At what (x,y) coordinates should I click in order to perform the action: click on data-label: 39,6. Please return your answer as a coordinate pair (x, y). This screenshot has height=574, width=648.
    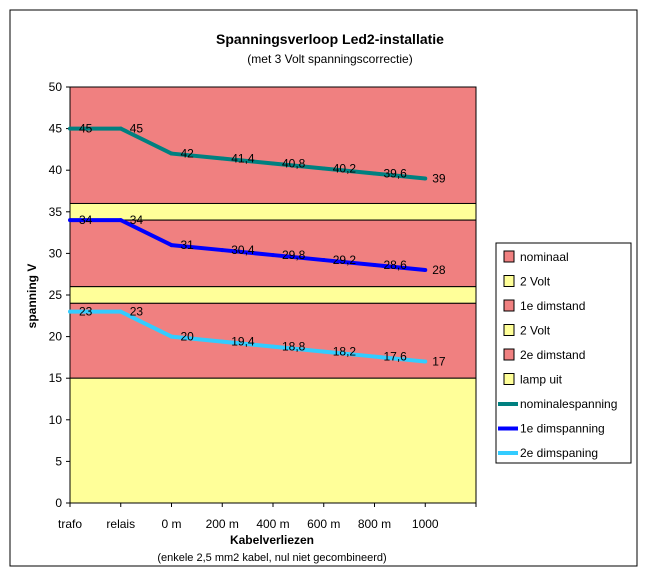
    Looking at the image, I should click on (396, 174).